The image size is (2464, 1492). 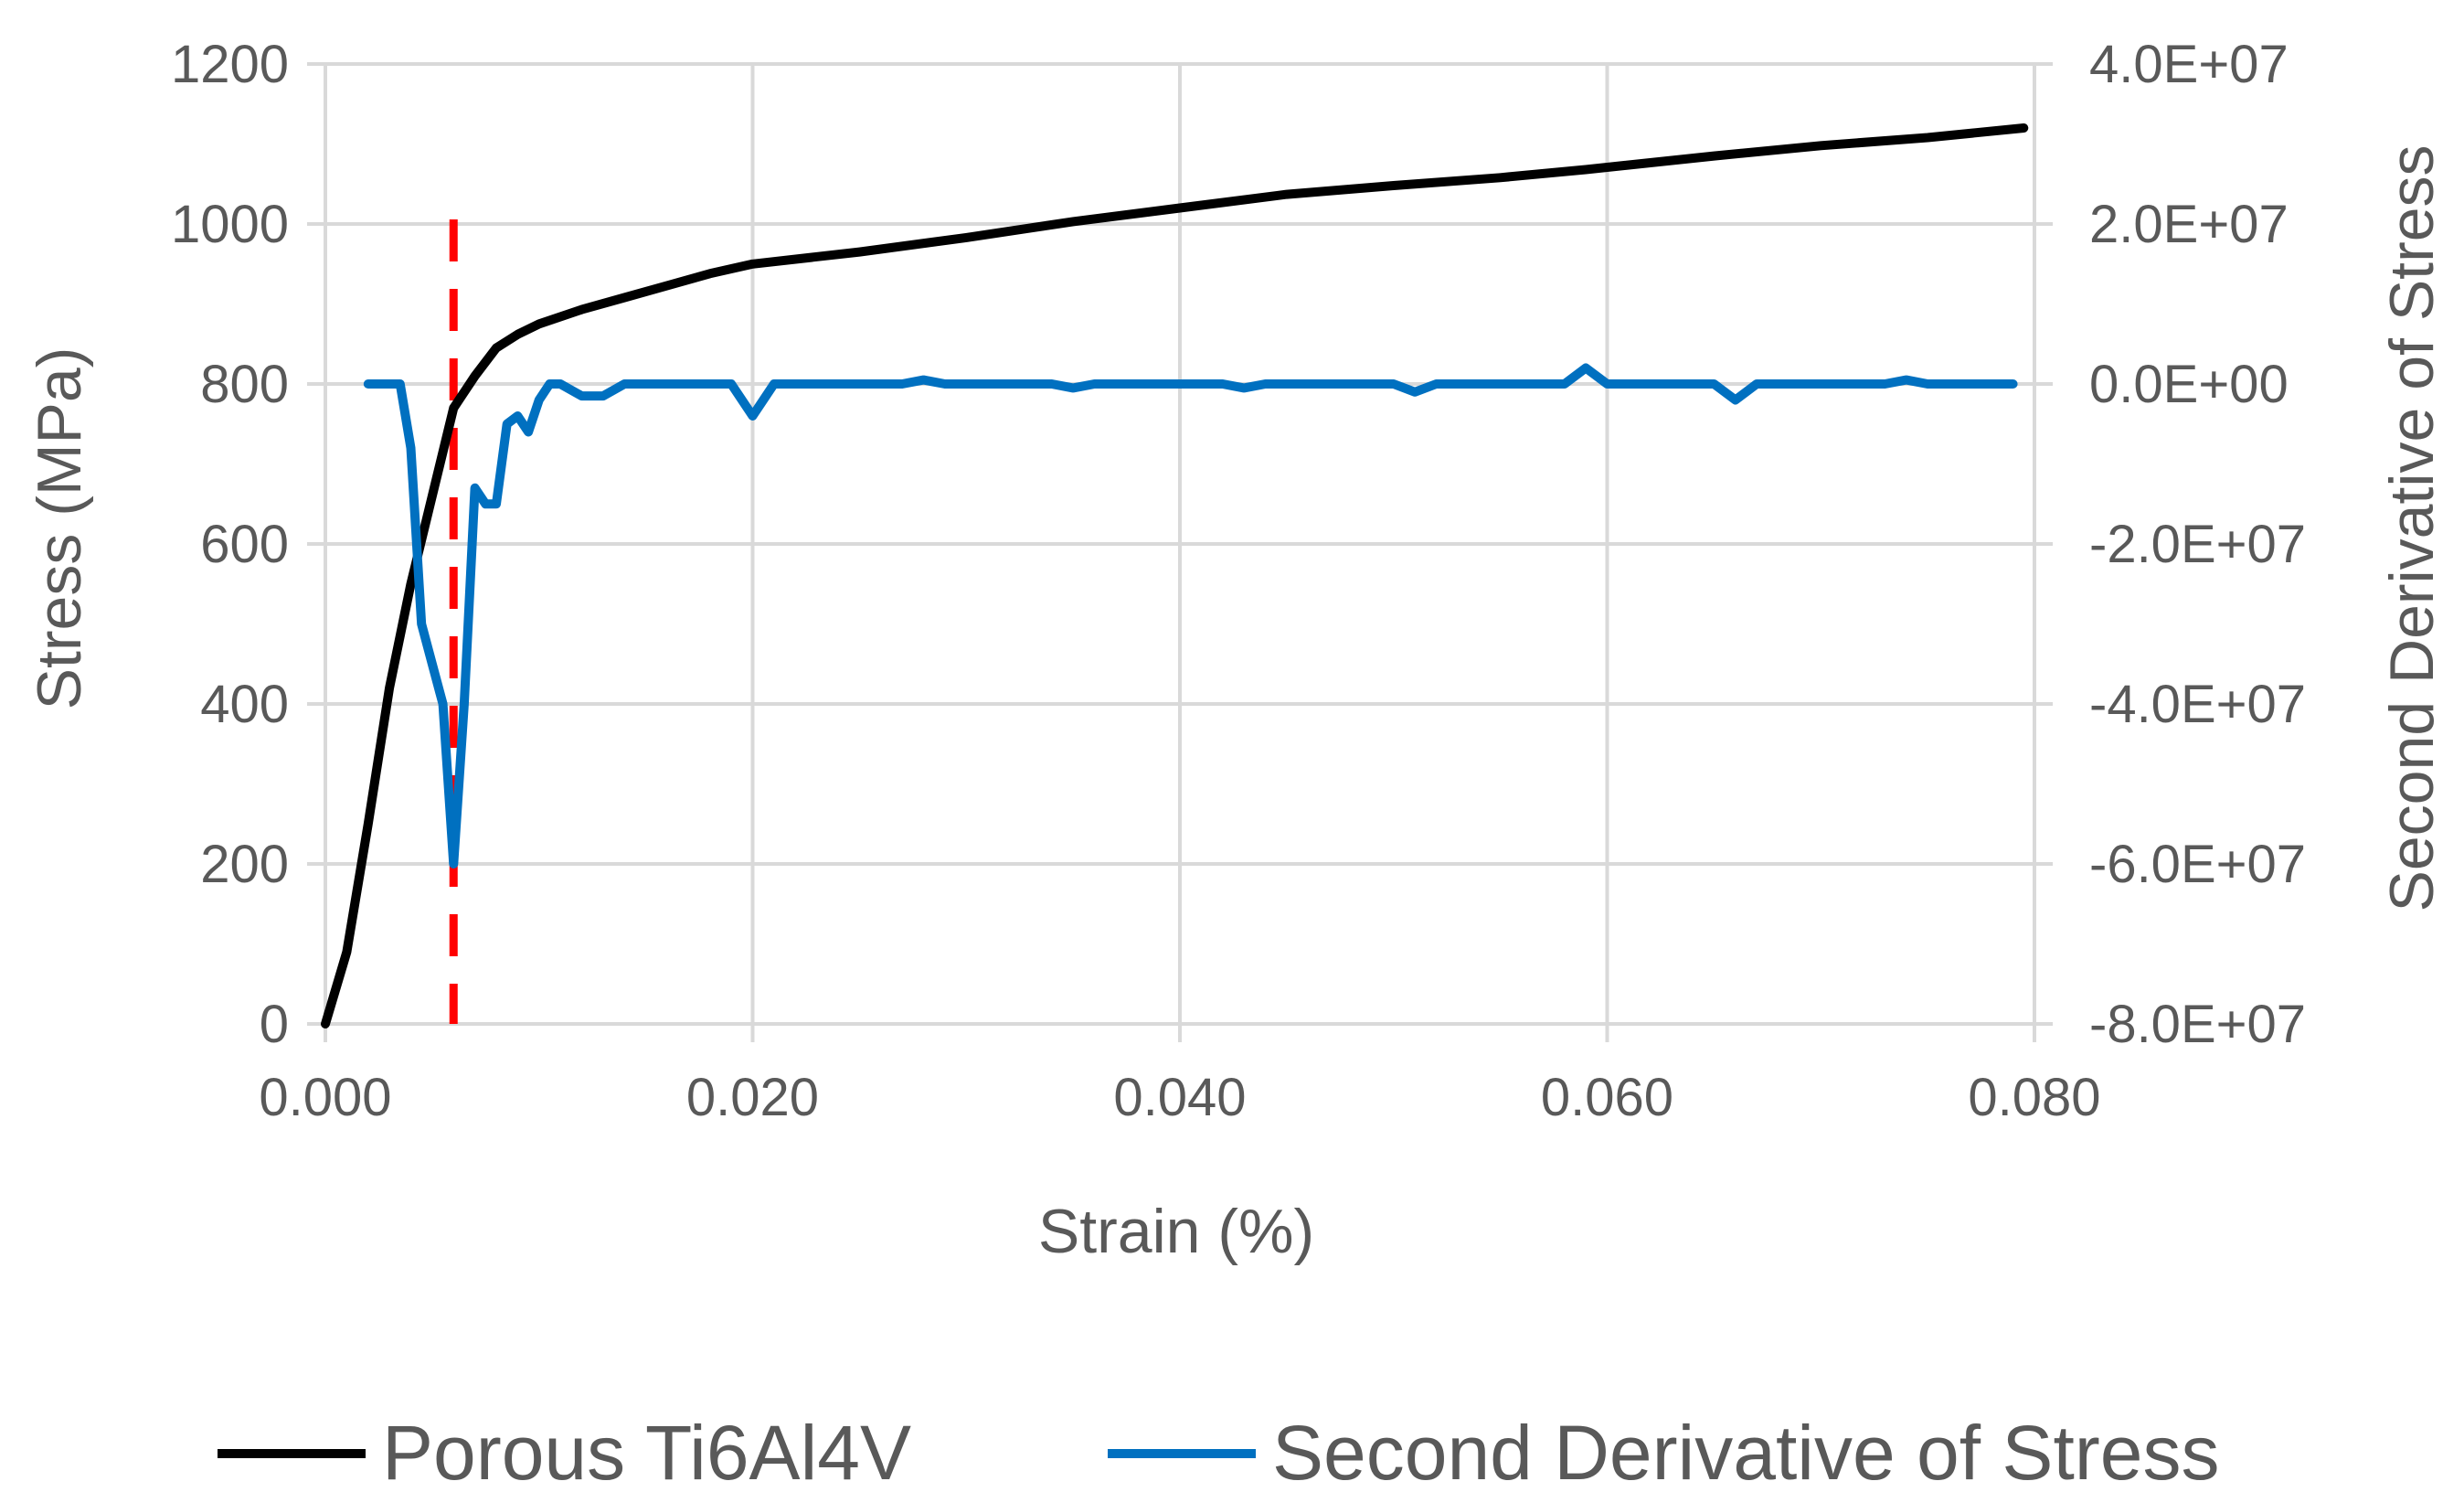 I want to click on y-tick-label: 200, so click(x=245, y=865).